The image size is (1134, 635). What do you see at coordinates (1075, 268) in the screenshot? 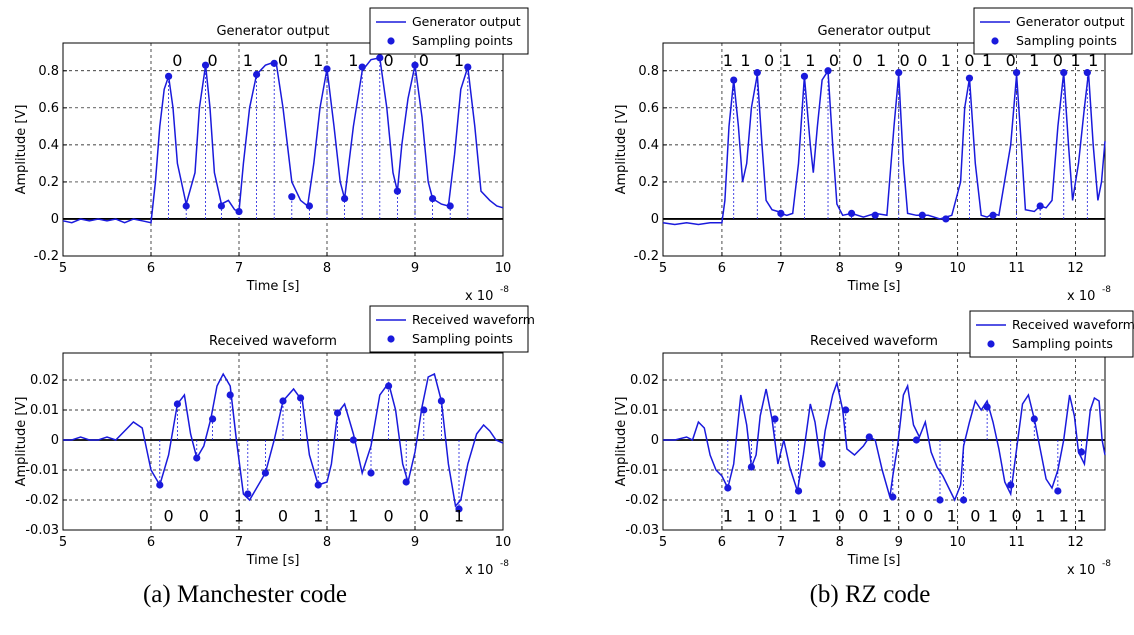
I see `x-tick-label: 12` at bounding box center [1075, 268].